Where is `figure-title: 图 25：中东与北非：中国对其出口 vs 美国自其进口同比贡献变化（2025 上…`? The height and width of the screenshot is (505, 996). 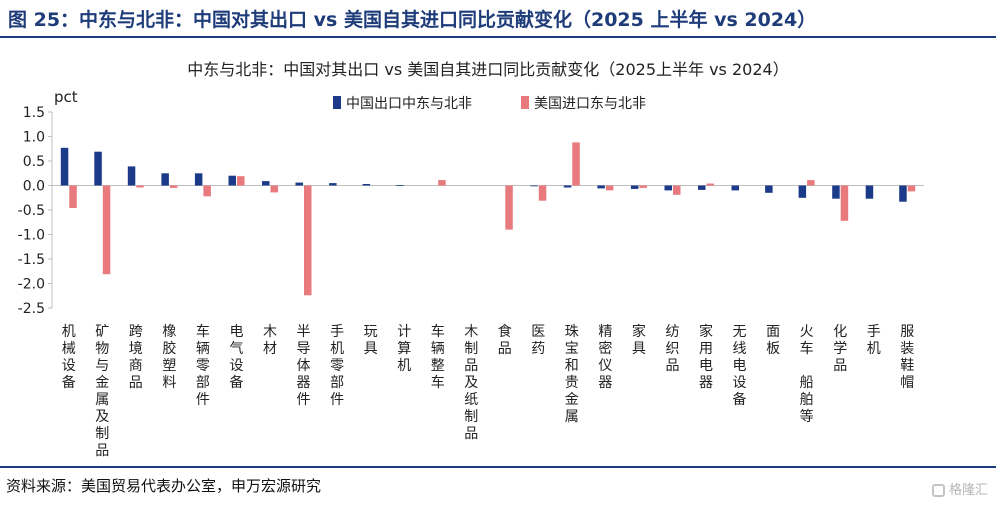
figure-title: 图 25：中东与北非：中国对其出口 vs 美国自其进口同比贡献变化（2025 上… is located at coordinates (412, 20).